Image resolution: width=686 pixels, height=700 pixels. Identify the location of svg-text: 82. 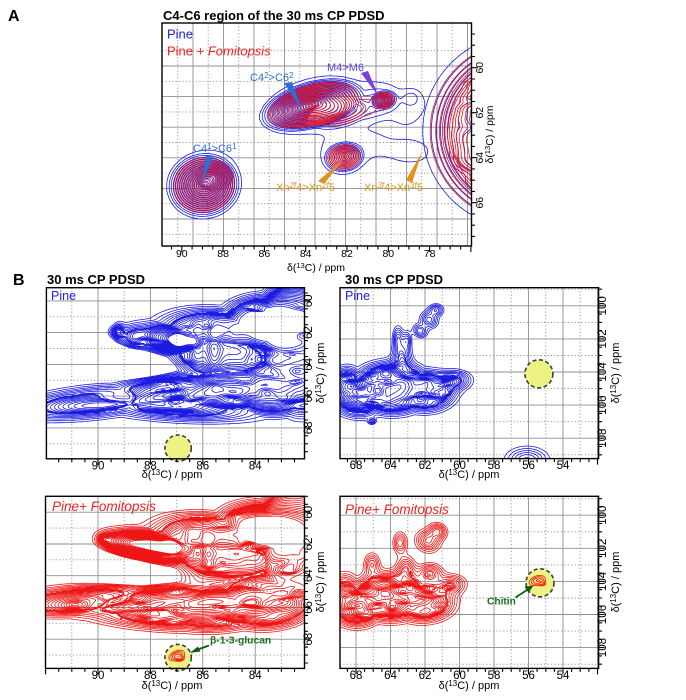
(347, 254).